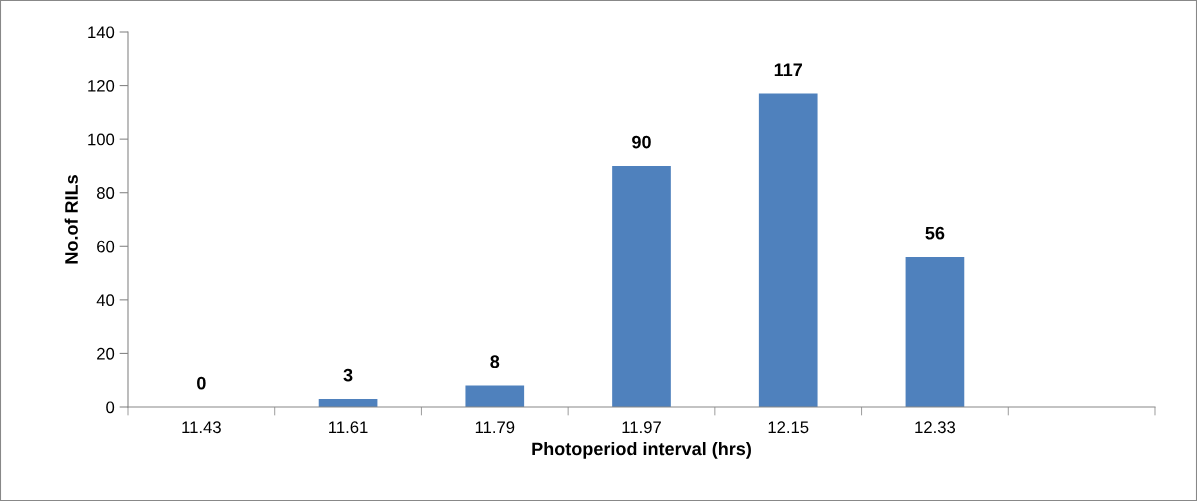 The width and height of the screenshot is (1197, 501). Describe the element at coordinates (106, 353) in the screenshot. I see `y-tick-label: 20` at that location.